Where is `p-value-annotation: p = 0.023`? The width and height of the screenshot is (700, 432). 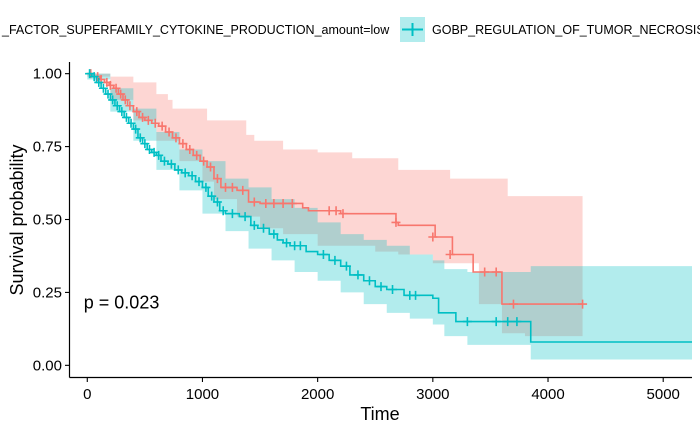 p-value-annotation: p = 0.023 is located at coordinates (122, 302).